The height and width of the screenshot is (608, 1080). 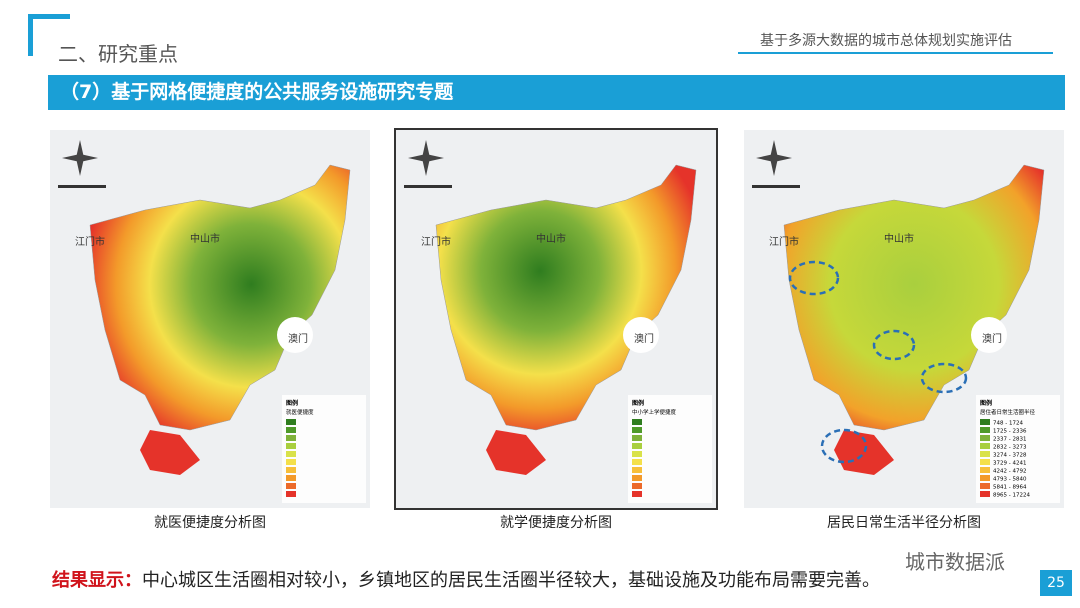 What do you see at coordinates (904, 523) in the screenshot?
I see `caption: 居民日常生活半径分析图` at bounding box center [904, 523].